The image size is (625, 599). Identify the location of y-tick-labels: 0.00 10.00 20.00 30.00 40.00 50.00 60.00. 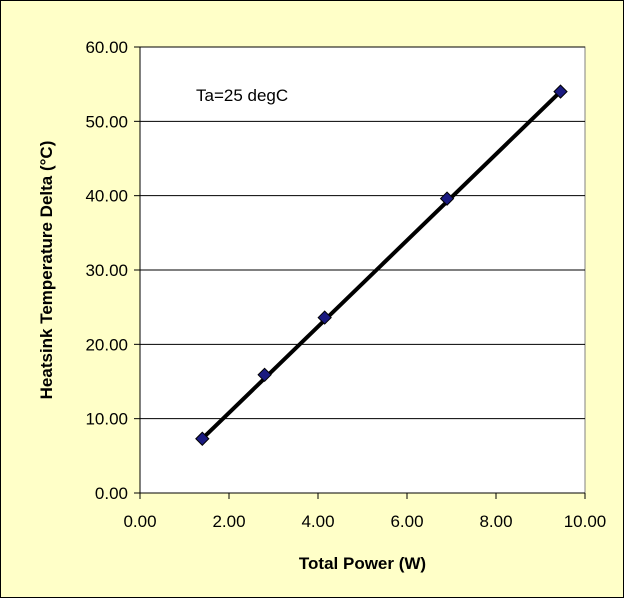
(106, 270).